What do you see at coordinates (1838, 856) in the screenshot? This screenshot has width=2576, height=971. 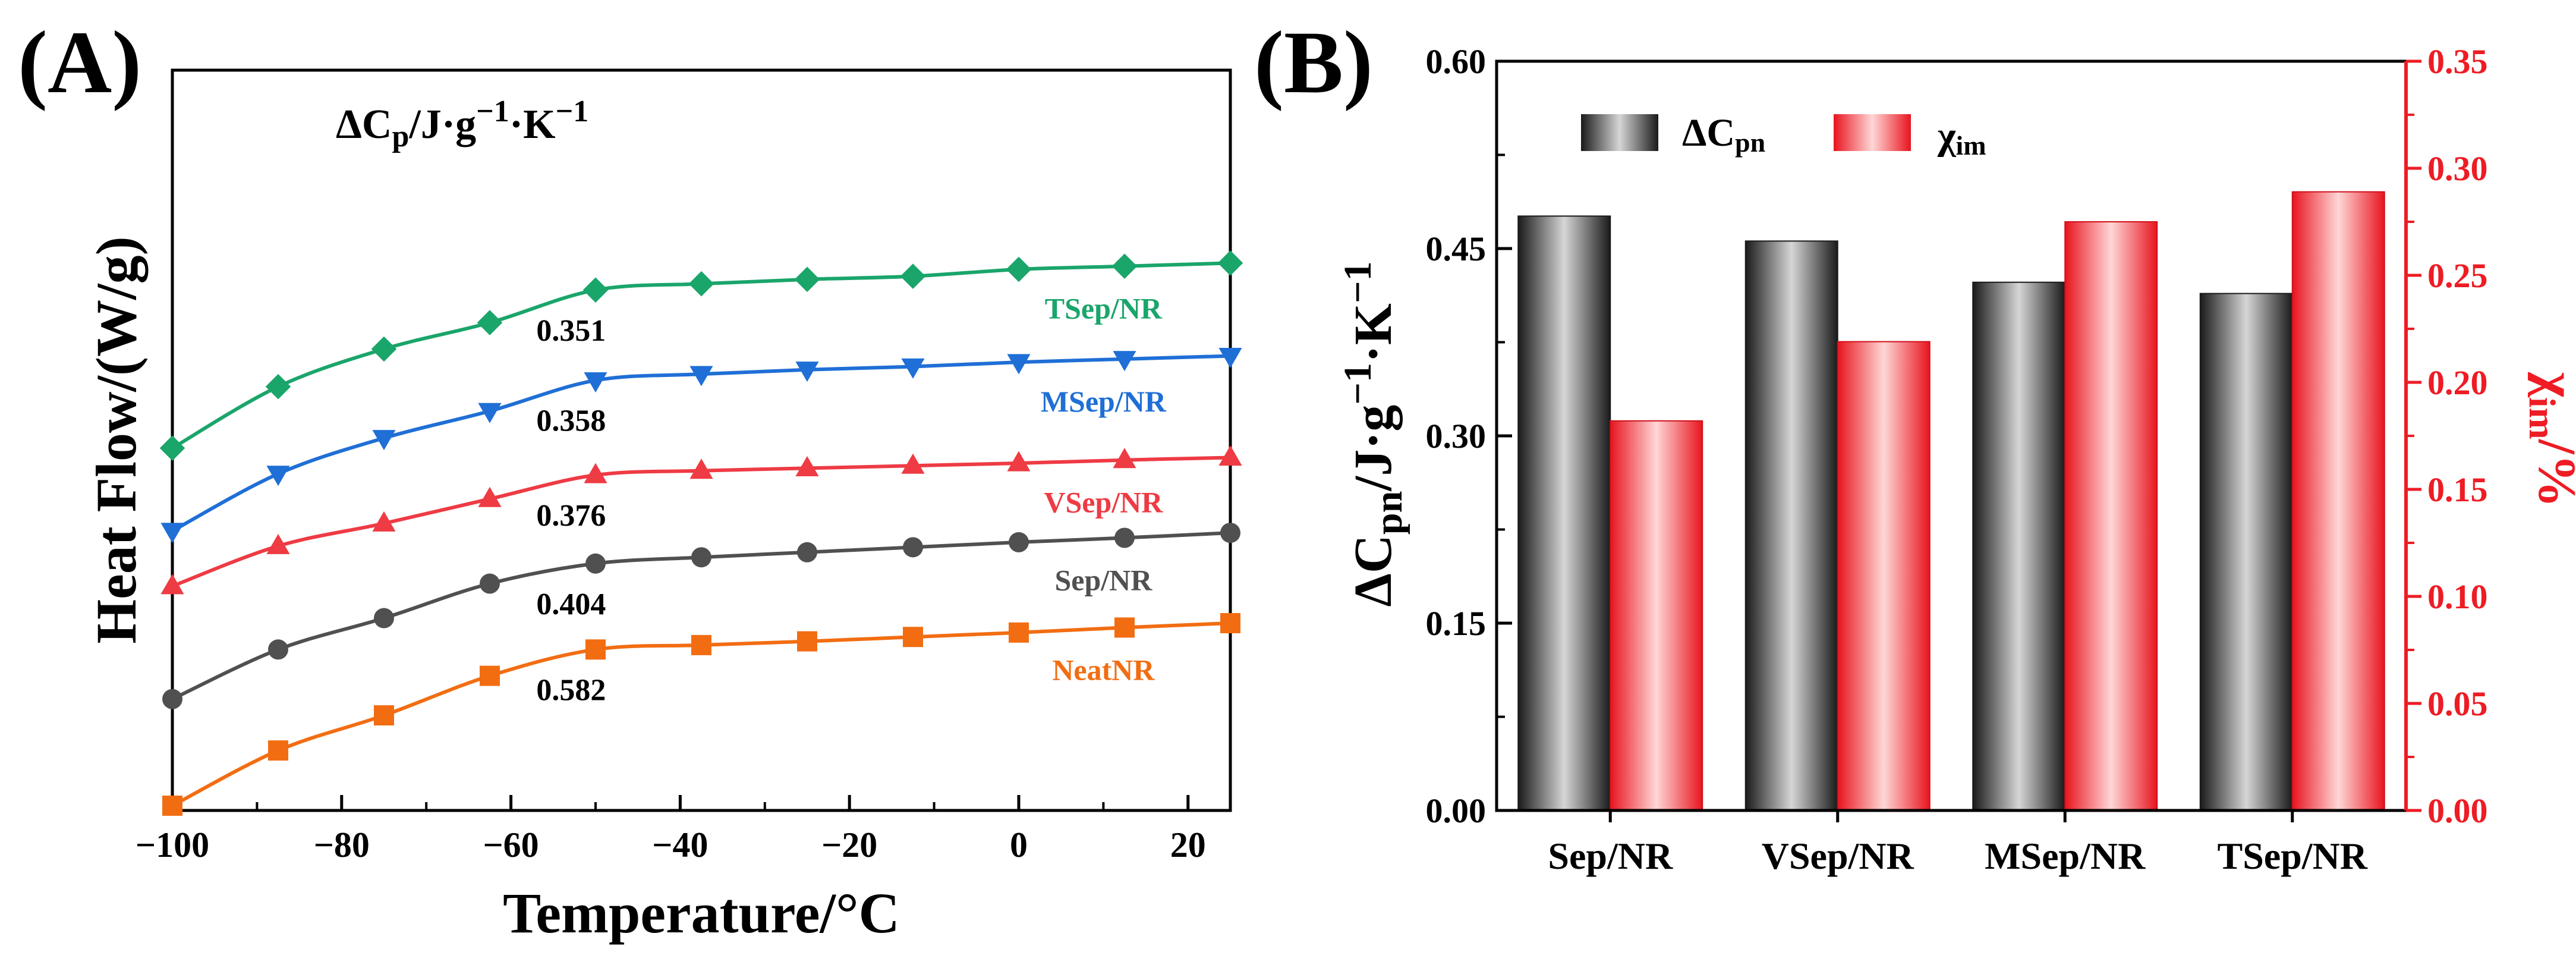 I see `category-label-b: VSep/NR` at bounding box center [1838, 856].